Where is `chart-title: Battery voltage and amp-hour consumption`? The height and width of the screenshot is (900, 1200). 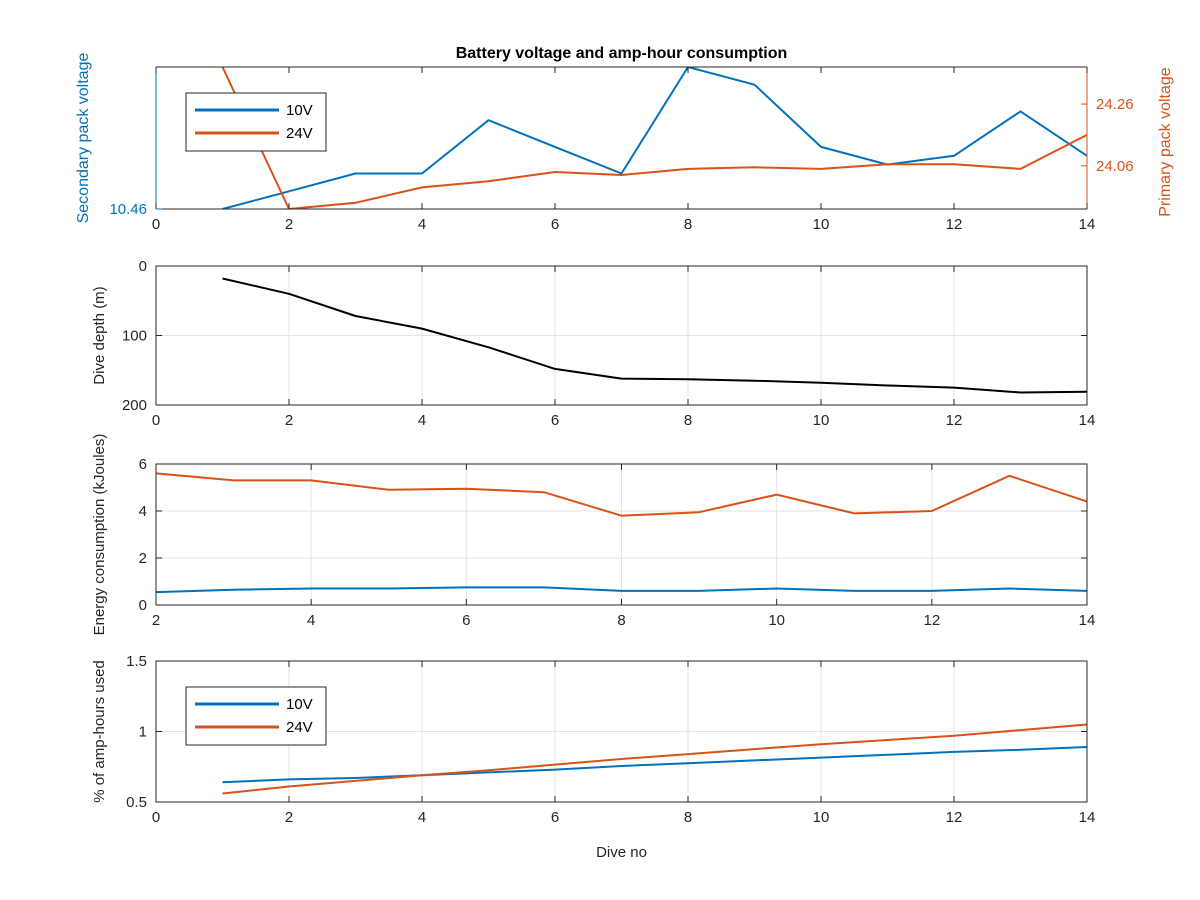
chart-title: Battery voltage and amp-hour consumption is located at coordinates (622, 53).